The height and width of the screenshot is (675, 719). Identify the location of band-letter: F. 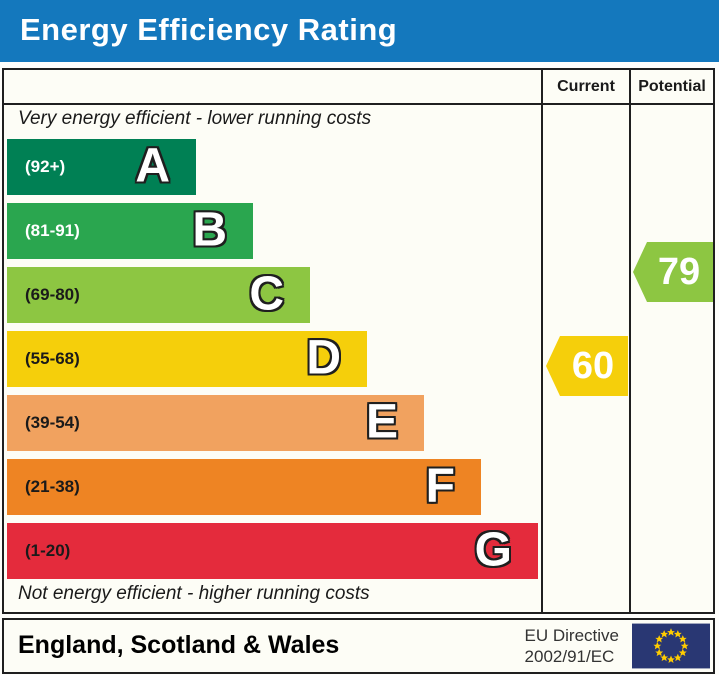
(440, 486).